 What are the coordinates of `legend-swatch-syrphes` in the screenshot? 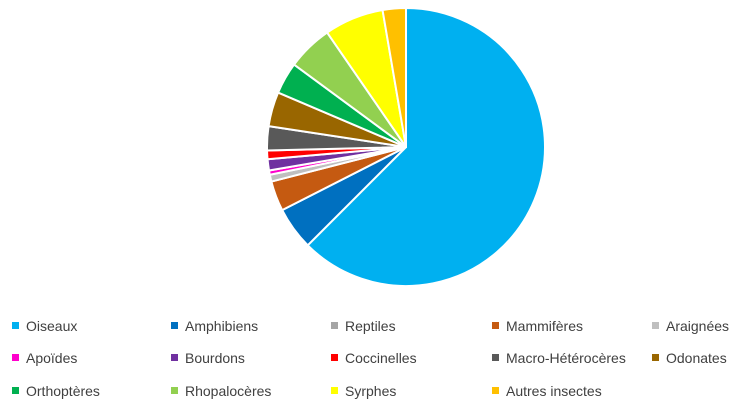 It's located at (334, 390).